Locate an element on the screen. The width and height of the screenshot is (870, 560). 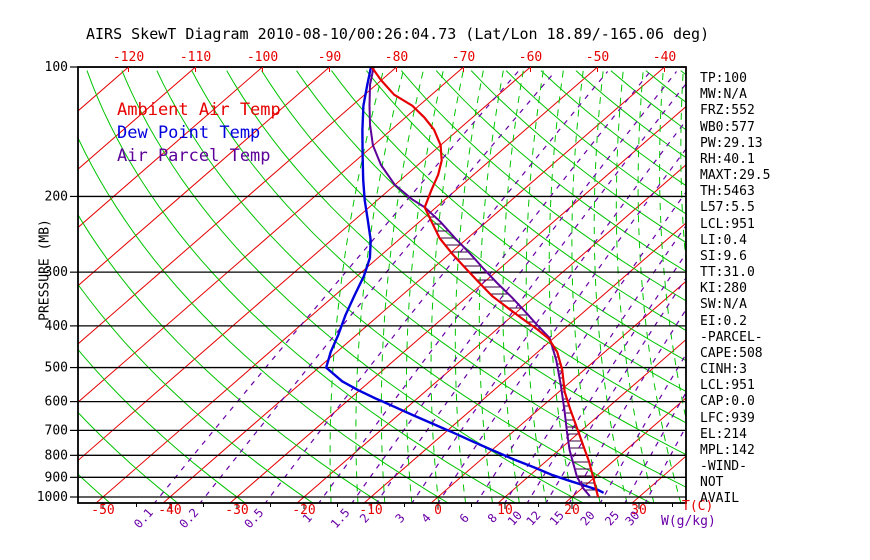
pressure-axis-label: PRESSURE (MB) is located at coordinates (45, 270).